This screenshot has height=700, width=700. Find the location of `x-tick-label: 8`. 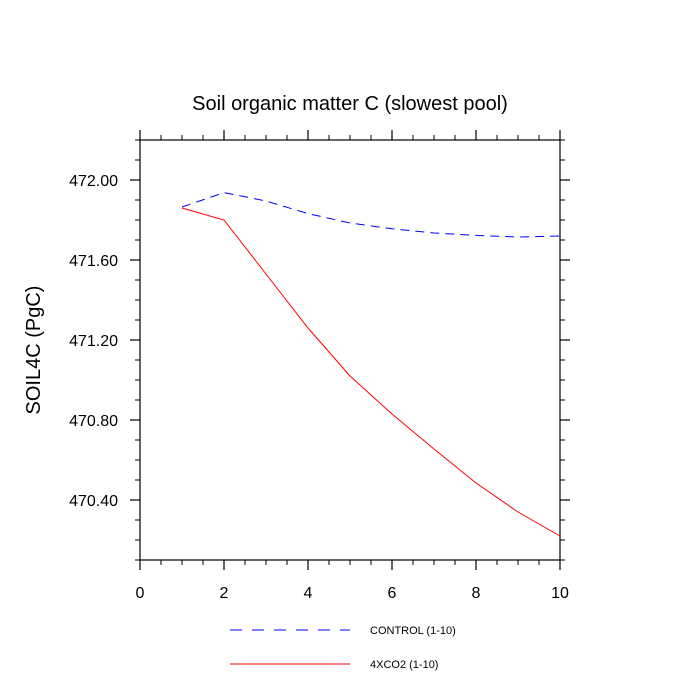

x-tick-label: 8 is located at coordinates (476, 593).